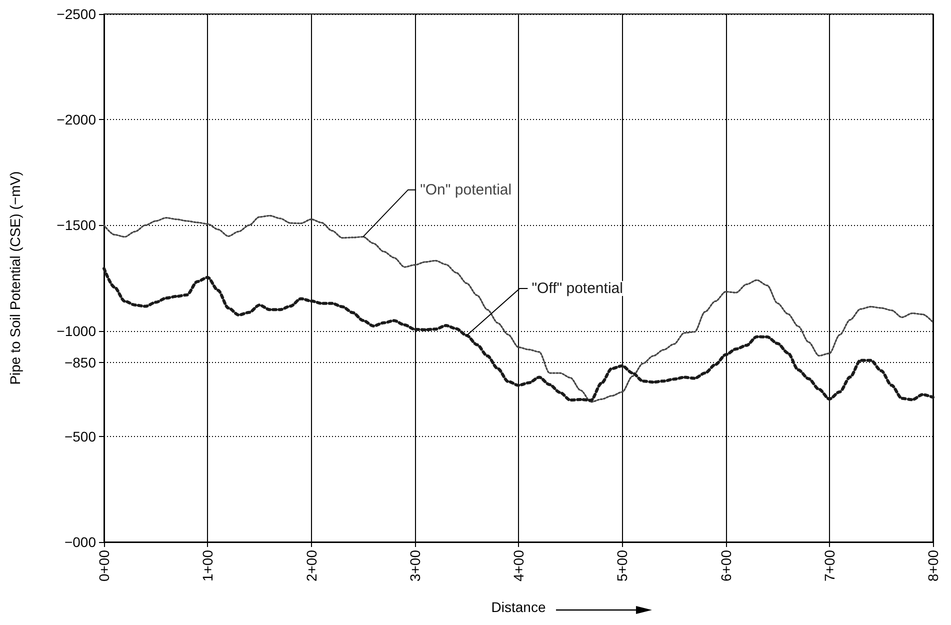 This screenshot has height=625, width=951. Describe the element at coordinates (76, 330) in the screenshot. I see `y-tick-label: −1000` at that location.